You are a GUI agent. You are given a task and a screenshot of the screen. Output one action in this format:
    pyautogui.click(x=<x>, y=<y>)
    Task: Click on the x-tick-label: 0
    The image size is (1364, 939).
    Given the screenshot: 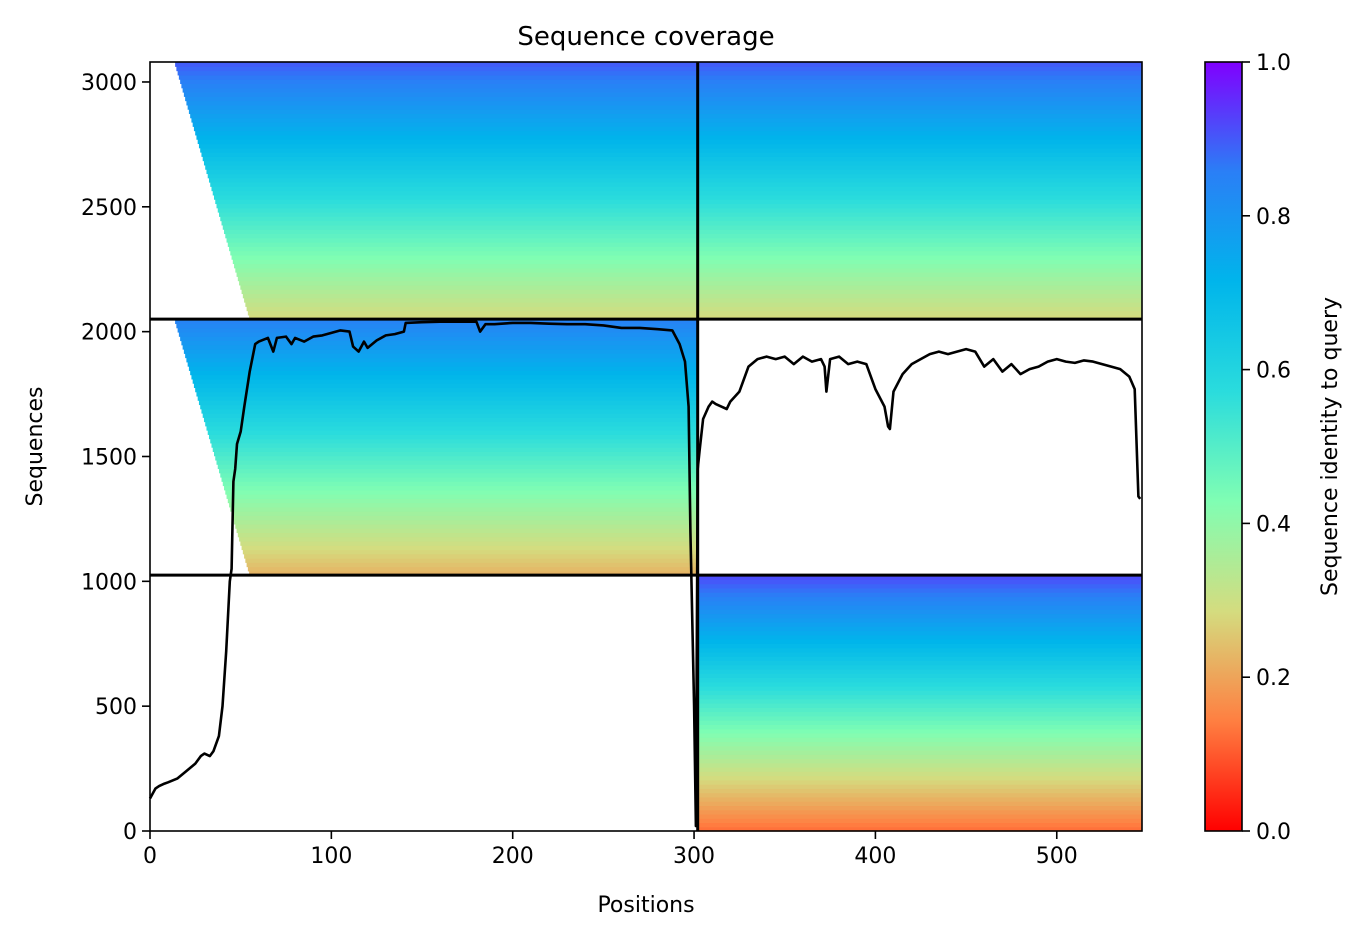 What is the action you would take?
    pyautogui.click(x=150, y=856)
    